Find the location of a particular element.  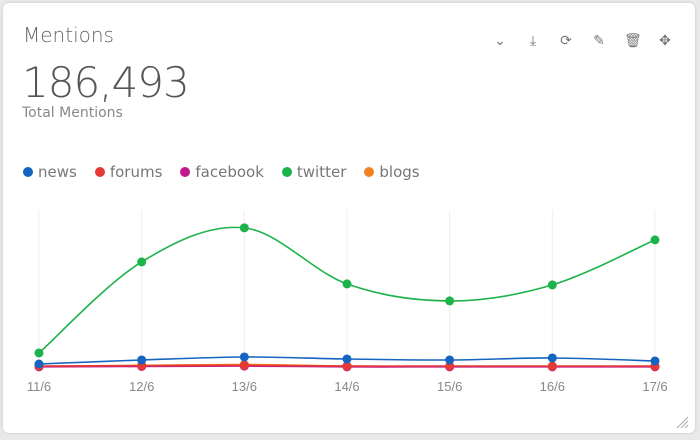

x-tick-label: 14/6 is located at coordinates (346, 386).